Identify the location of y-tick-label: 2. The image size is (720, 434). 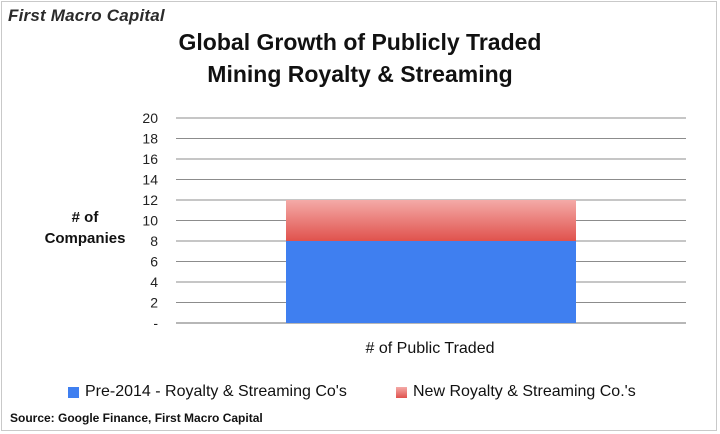
(154, 303).